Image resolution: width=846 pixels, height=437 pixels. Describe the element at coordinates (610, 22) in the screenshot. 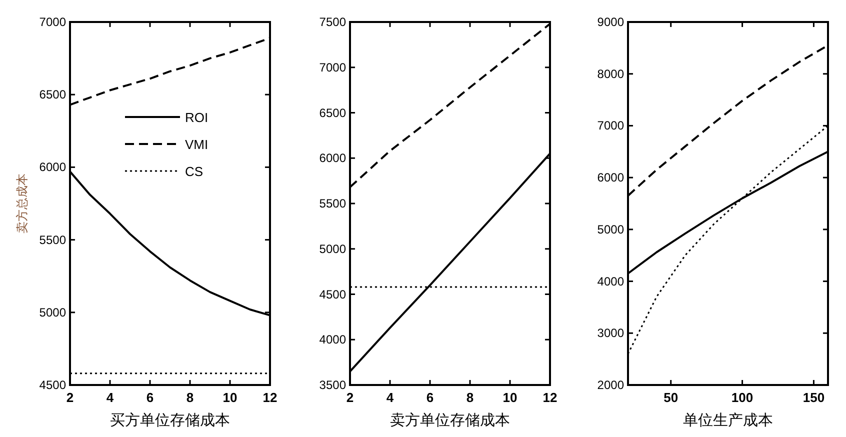

I see `y-tick-label: 9000` at that location.